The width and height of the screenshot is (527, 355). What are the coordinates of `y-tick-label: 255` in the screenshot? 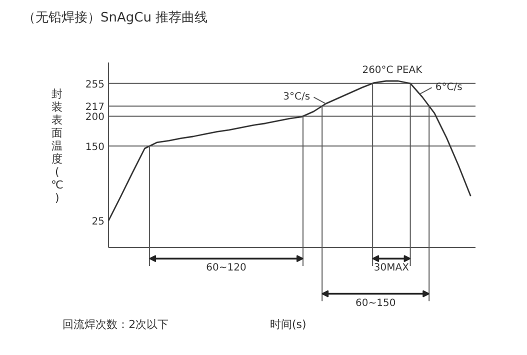 It's located at (95, 84).